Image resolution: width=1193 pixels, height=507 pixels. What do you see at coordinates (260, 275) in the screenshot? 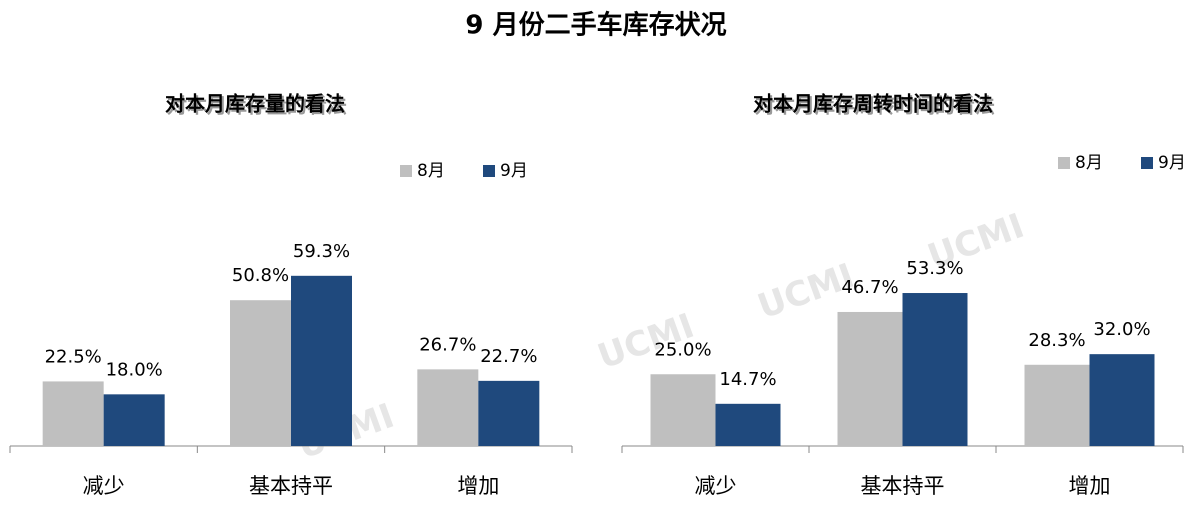
I see `value-label: 50.8%` at bounding box center [260, 275].